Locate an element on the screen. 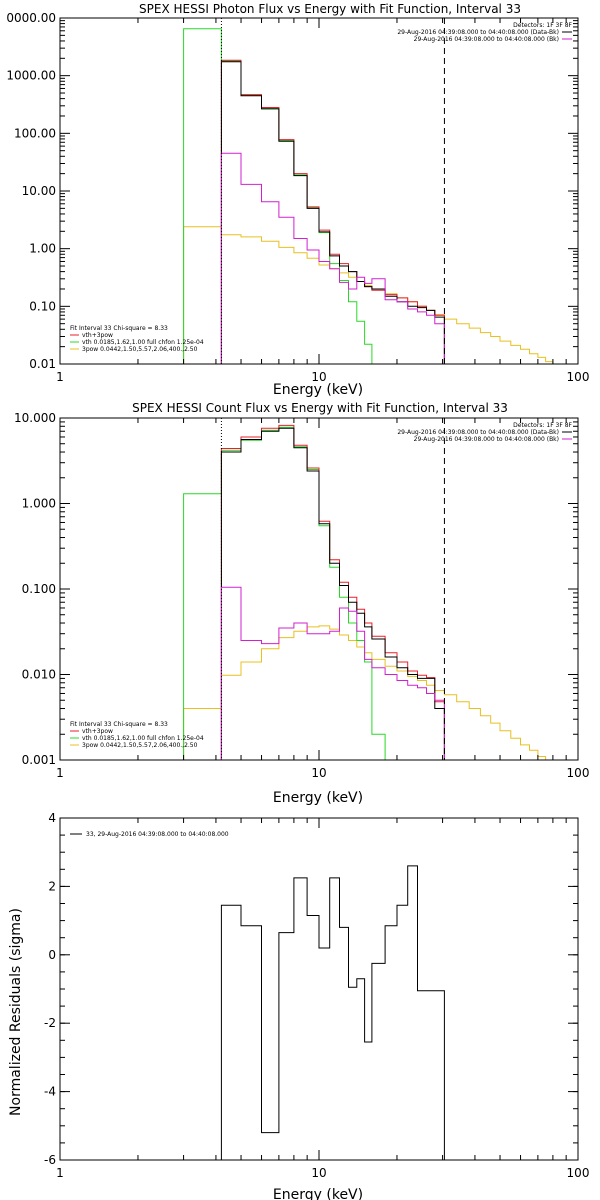  y-axis-label: Normalized Residuals (sigma) is located at coordinates (16, 1012).